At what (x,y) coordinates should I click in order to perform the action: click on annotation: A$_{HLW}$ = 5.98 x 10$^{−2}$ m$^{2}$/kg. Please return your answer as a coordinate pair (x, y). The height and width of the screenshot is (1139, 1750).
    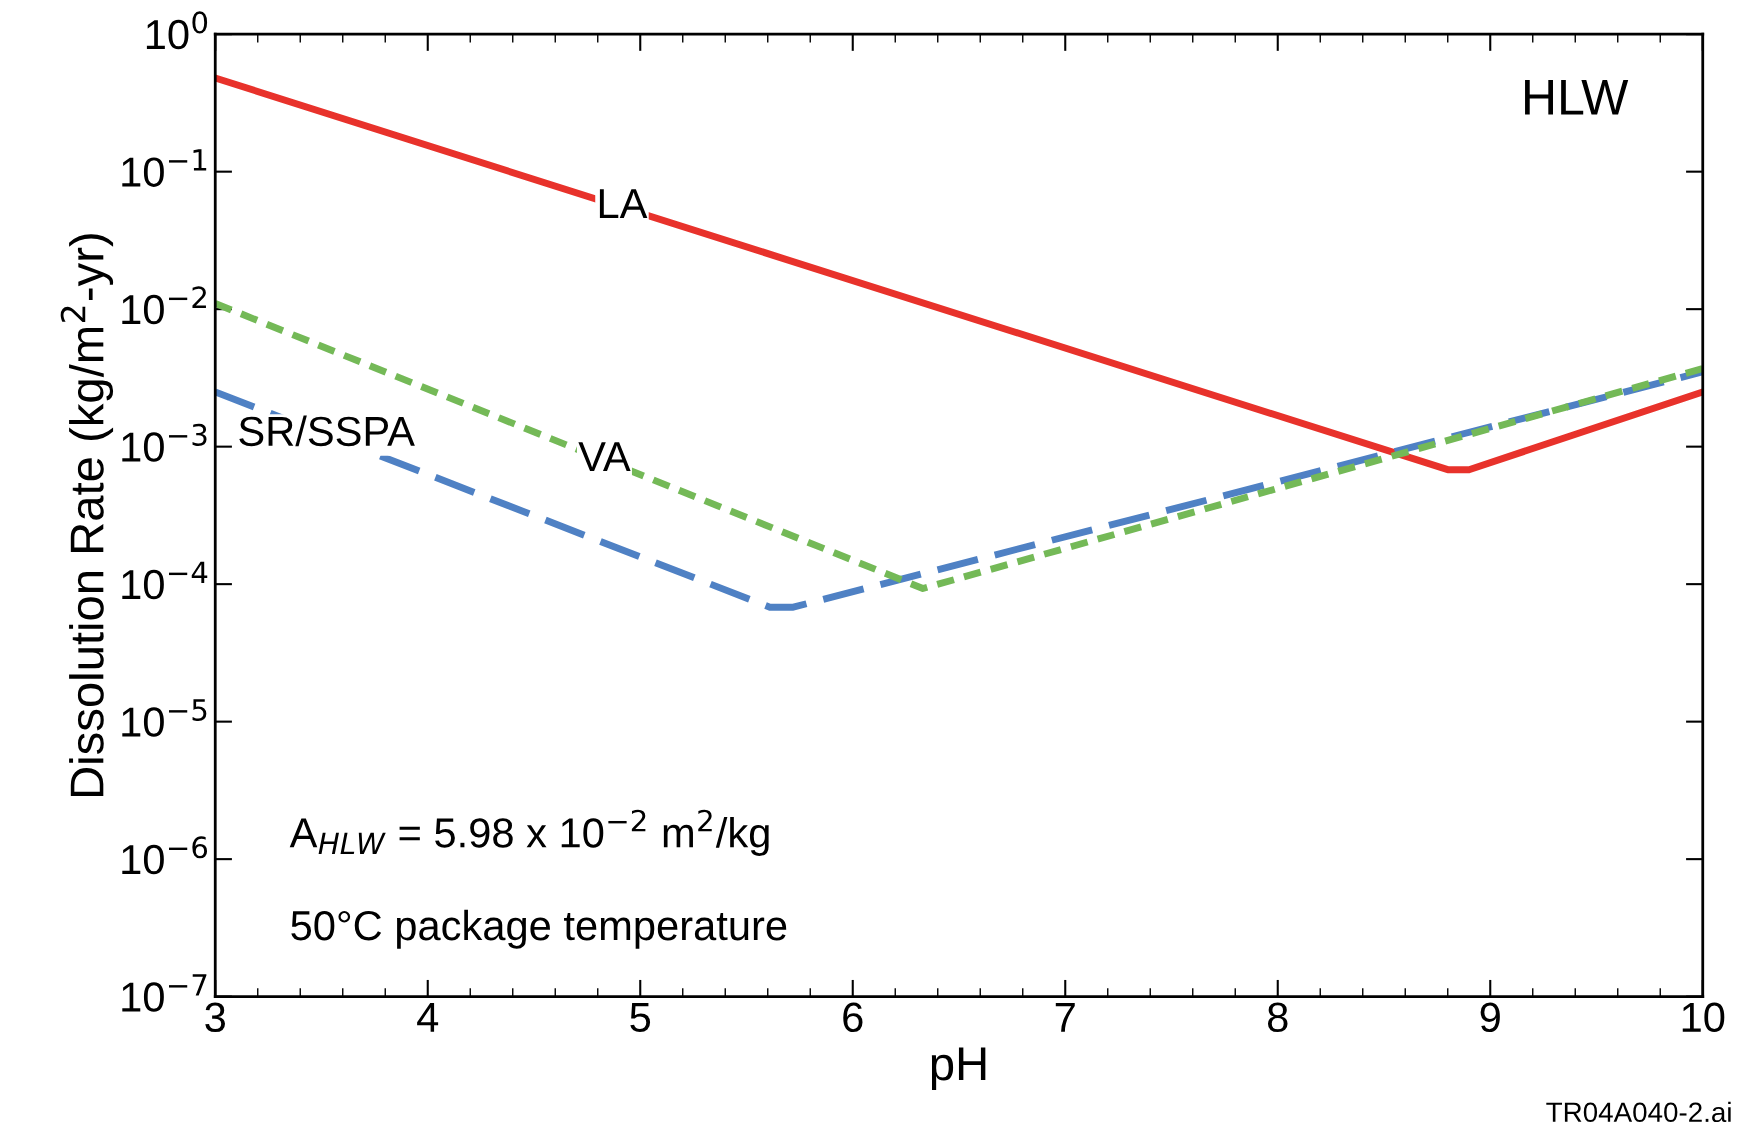
    Looking at the image, I should click on (529, 832).